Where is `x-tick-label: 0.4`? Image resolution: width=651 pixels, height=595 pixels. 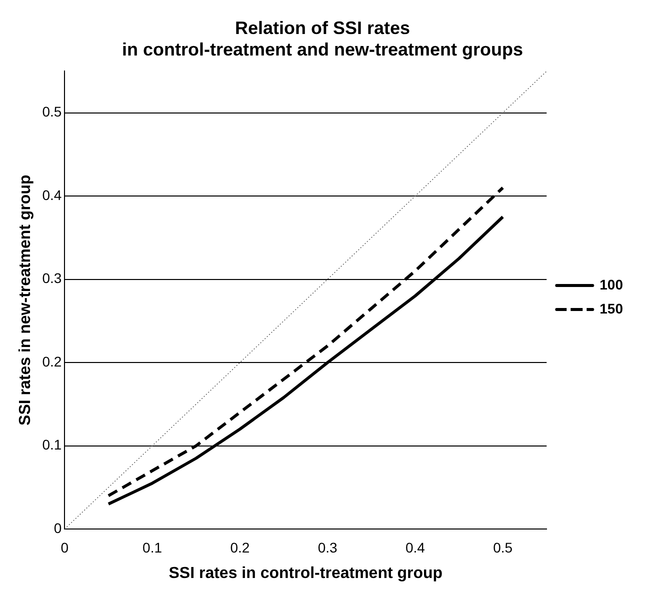 x-tick-label: 0.4 is located at coordinates (415, 547).